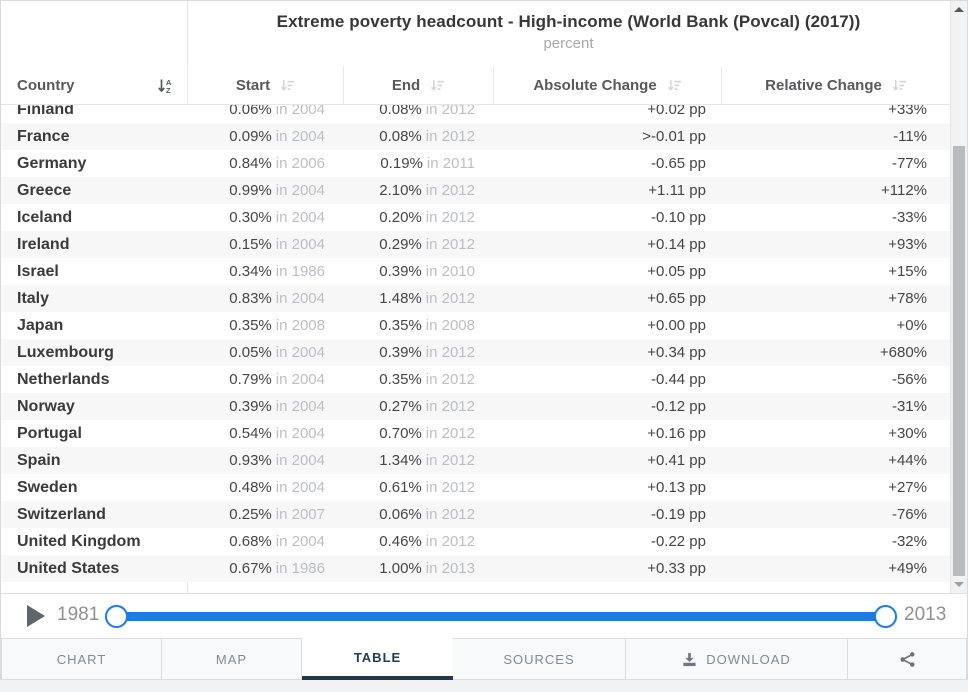 This screenshot has height=692, width=968. Describe the element at coordinates (885, 616) in the screenshot. I see `slider-handle-end` at that location.